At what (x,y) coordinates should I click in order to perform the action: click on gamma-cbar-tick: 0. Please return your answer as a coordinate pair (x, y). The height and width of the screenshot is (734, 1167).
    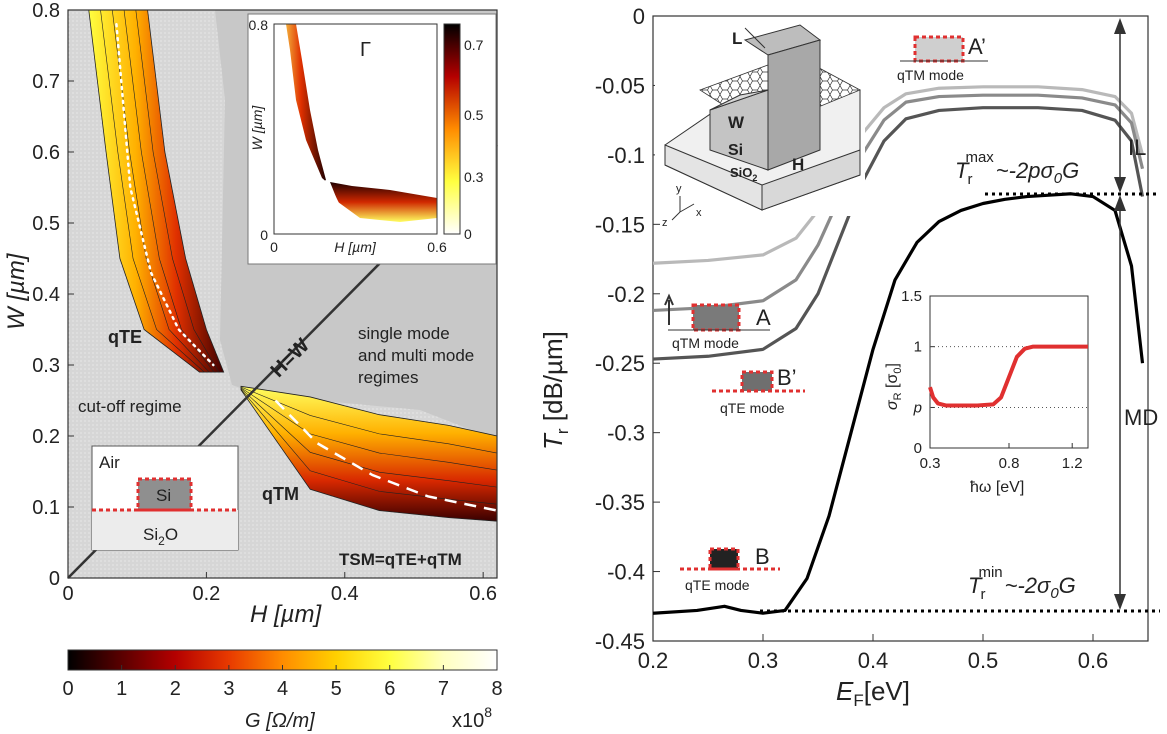
    Looking at the image, I should click on (468, 234).